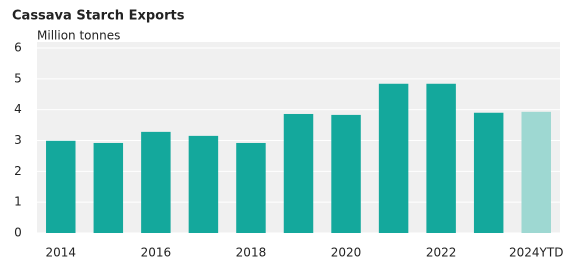 The height and width of the screenshot is (275, 578). Describe the element at coordinates (18, 140) in the screenshot. I see `y-tick-label: 3` at that location.